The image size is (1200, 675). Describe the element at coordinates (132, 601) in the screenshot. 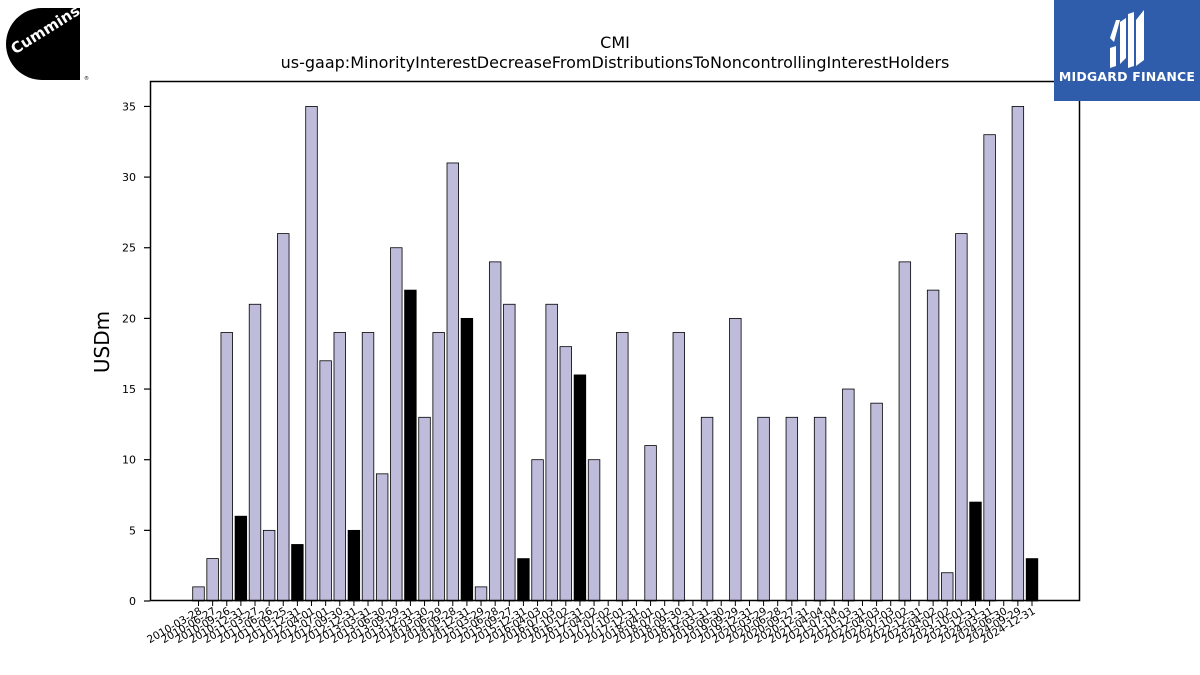

I see `y-tick-label: 0` at that location.